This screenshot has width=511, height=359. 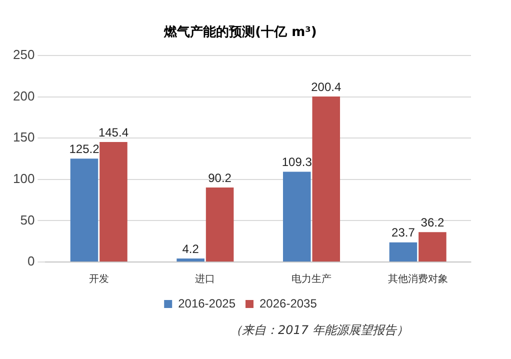 I want to click on data-label: 90.2, so click(x=220, y=177).